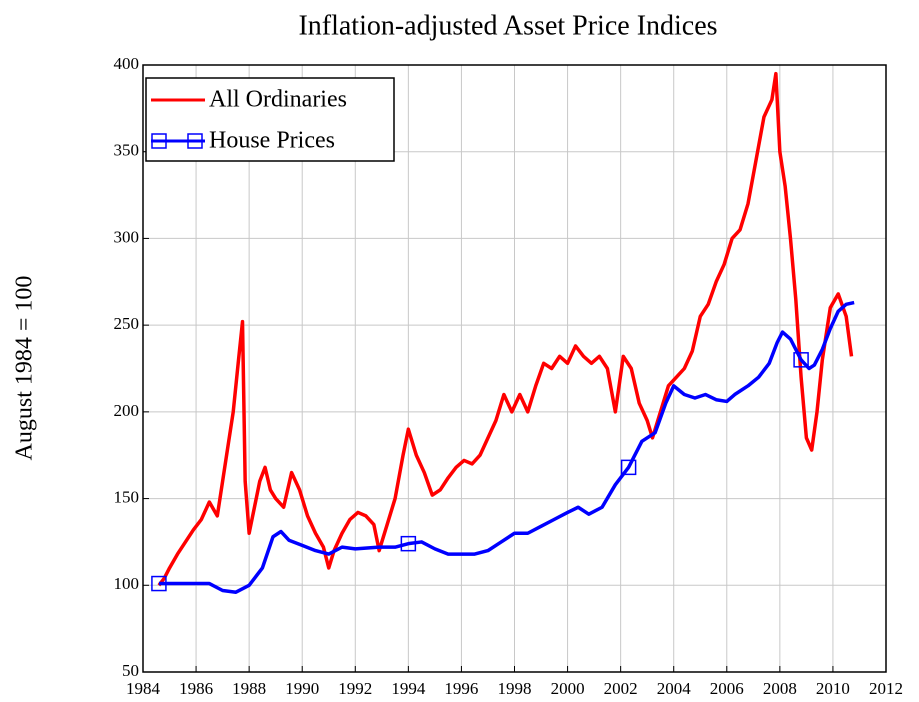  What do you see at coordinates (621, 688) in the screenshot?
I see `x-tick-label: 2002` at bounding box center [621, 688].